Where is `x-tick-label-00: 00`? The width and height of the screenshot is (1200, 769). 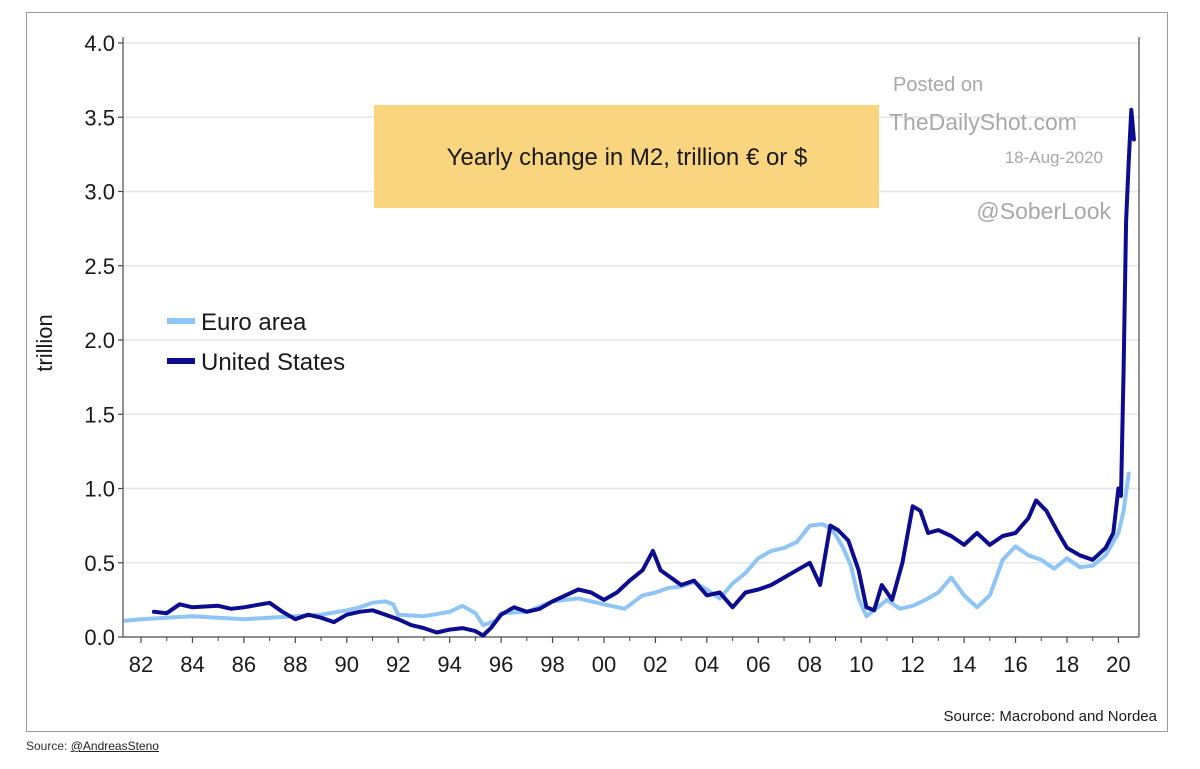
x-tick-label-00: 00 is located at coordinates (604, 664).